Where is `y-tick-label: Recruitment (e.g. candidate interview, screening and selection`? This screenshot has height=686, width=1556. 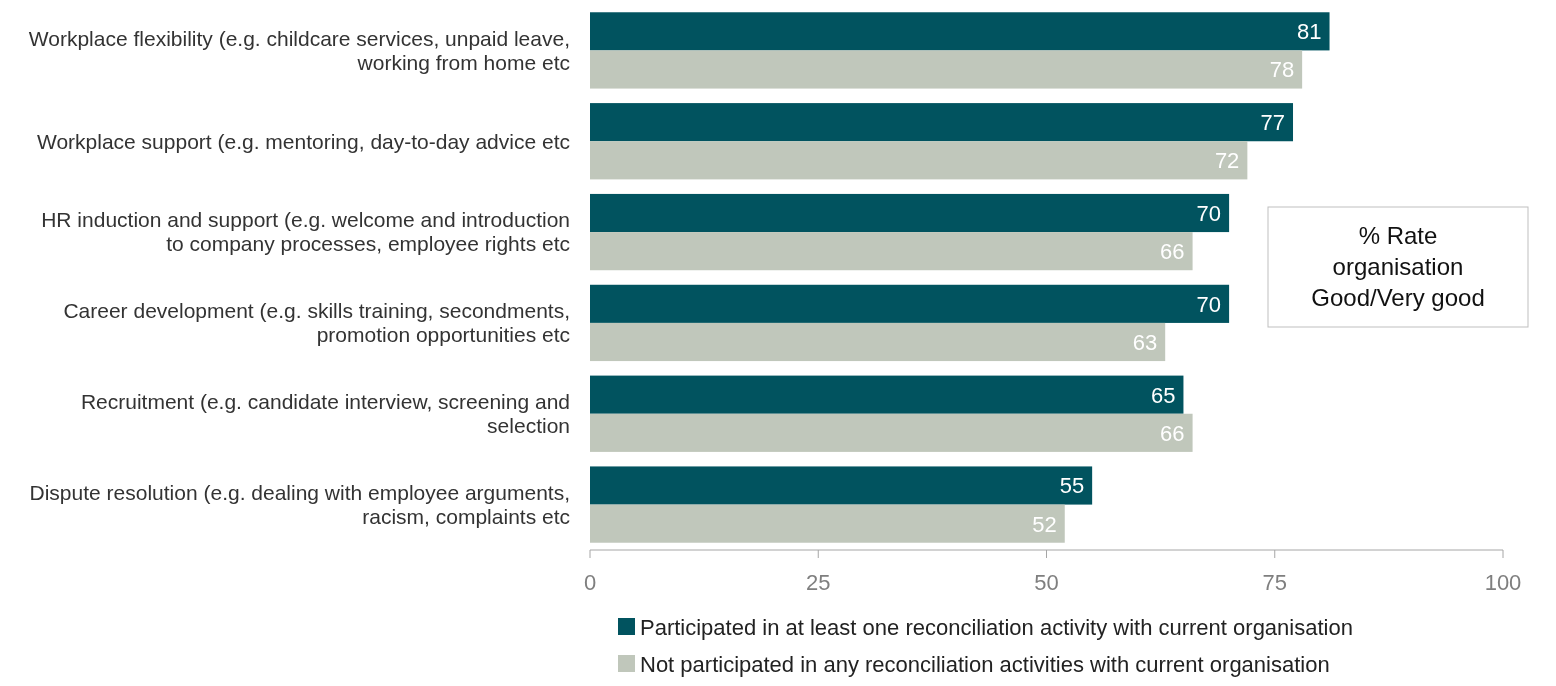 y-tick-label: Recruitment (e.g. candidate interview, screening and selection is located at coordinates (325, 414).